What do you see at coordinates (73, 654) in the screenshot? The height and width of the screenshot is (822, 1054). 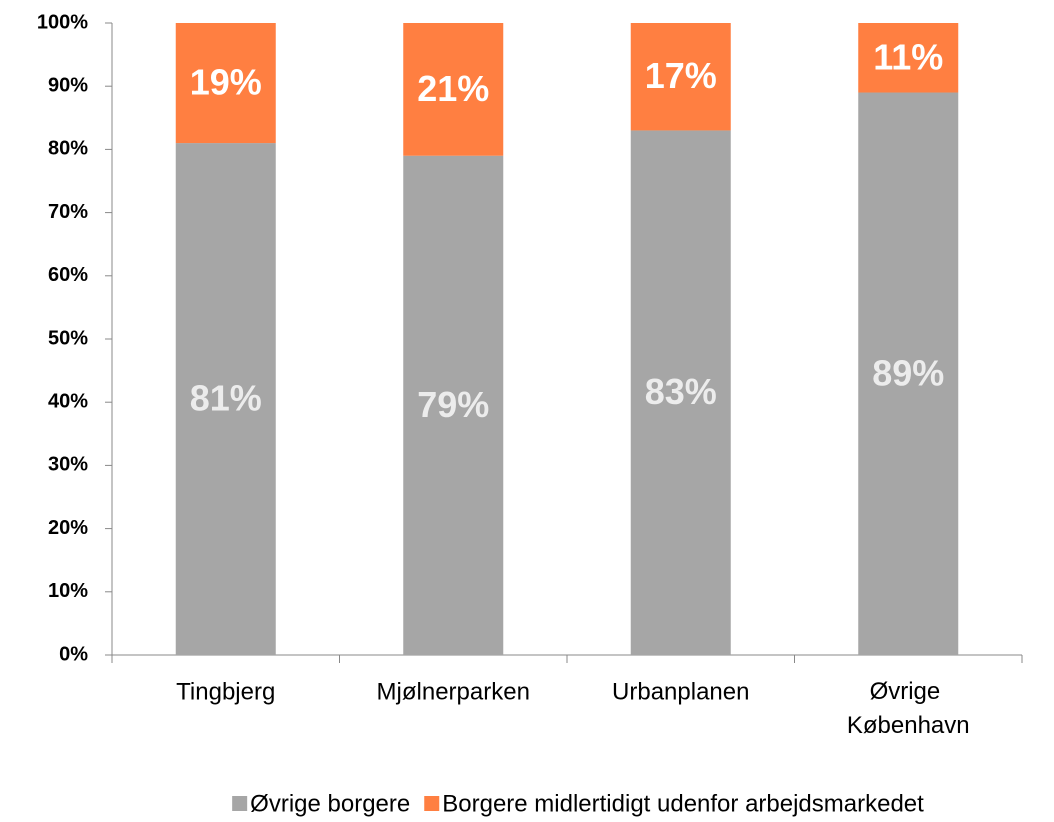 I see `y-tick-label: 0%` at bounding box center [73, 654].